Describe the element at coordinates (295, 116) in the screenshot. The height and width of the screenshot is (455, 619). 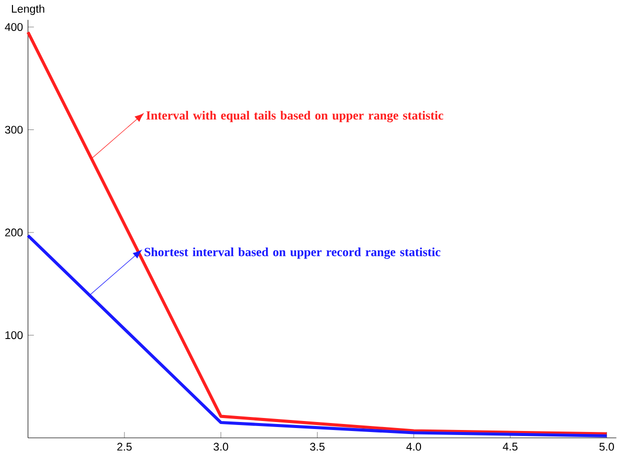
I see `annotation: Interval with equal tails based on upper range statistic` at that location.